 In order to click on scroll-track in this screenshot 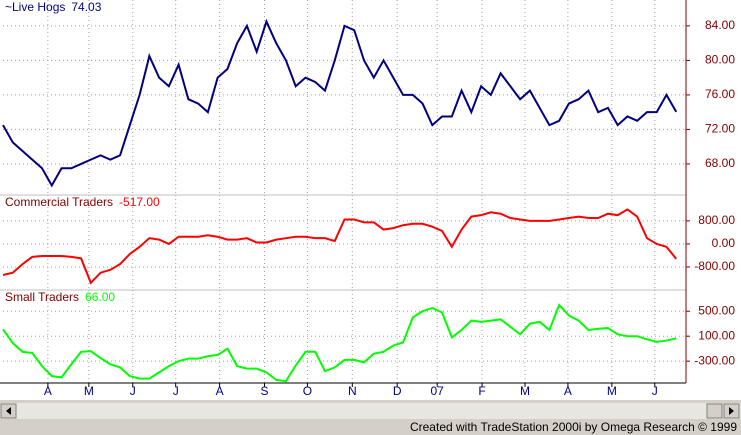, I will do `click(370, 411)`.